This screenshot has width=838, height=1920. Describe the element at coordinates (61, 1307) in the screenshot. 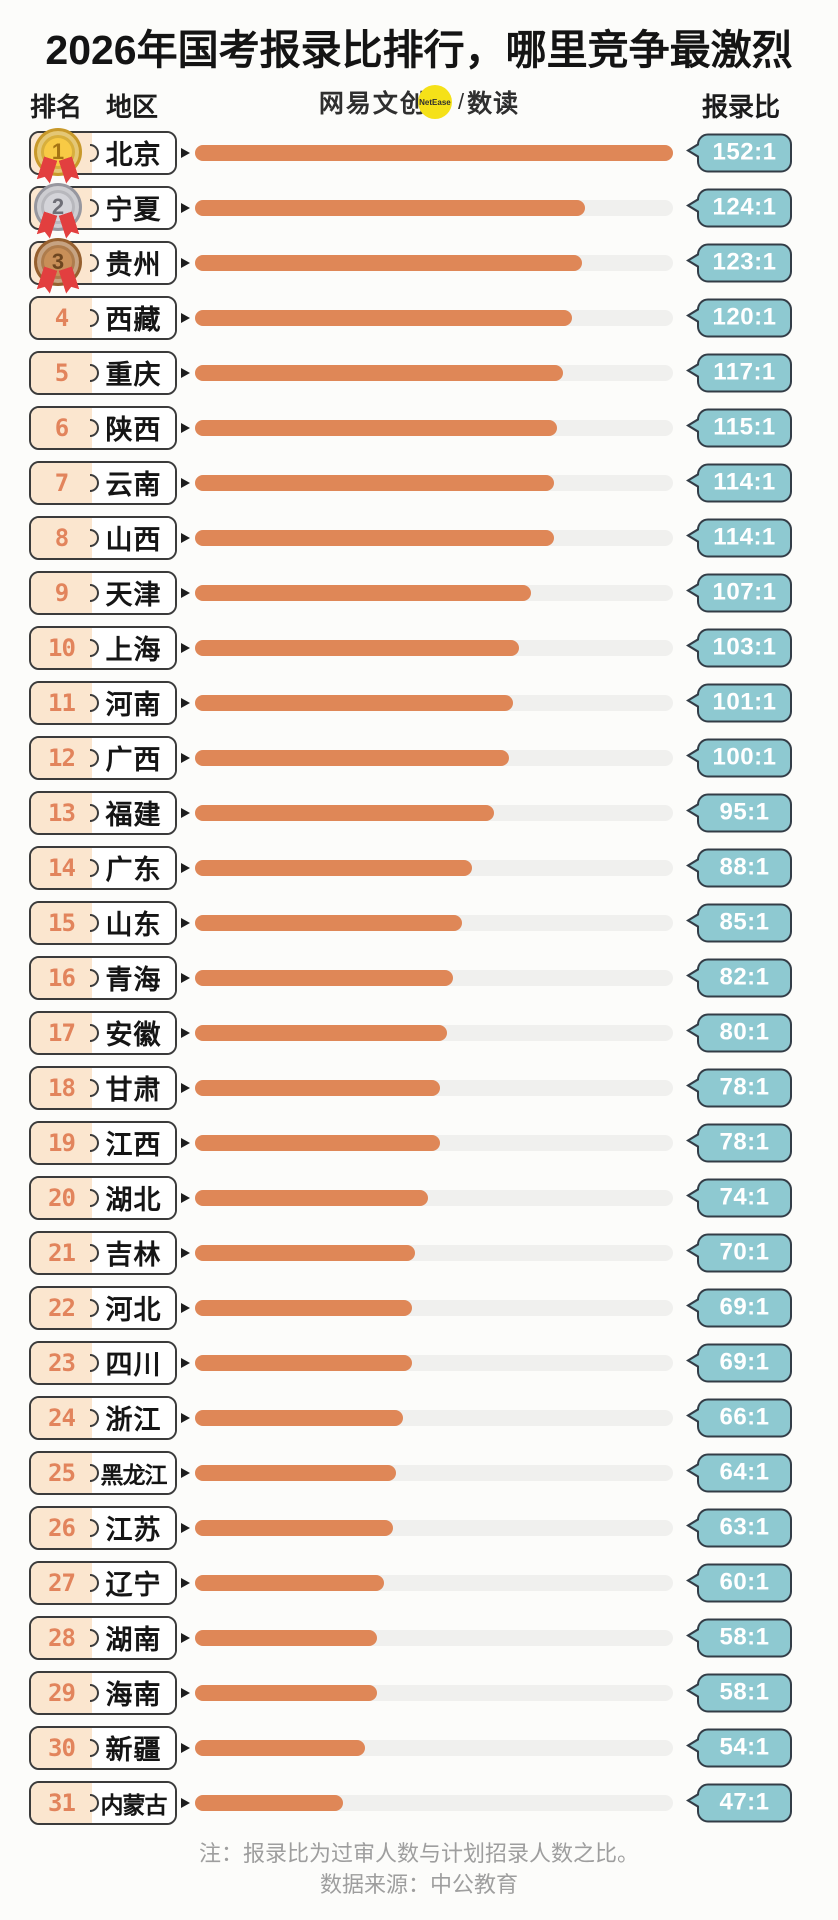

I see `rank-cell: 22` at that location.